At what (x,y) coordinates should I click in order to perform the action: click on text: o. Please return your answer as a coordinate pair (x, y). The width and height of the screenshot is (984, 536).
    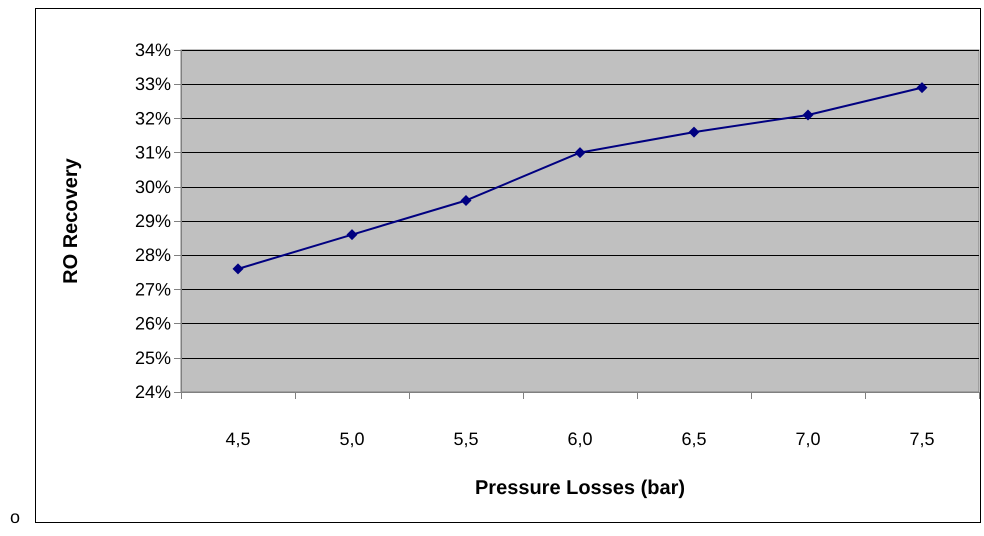
    Looking at the image, I should click on (15, 517).